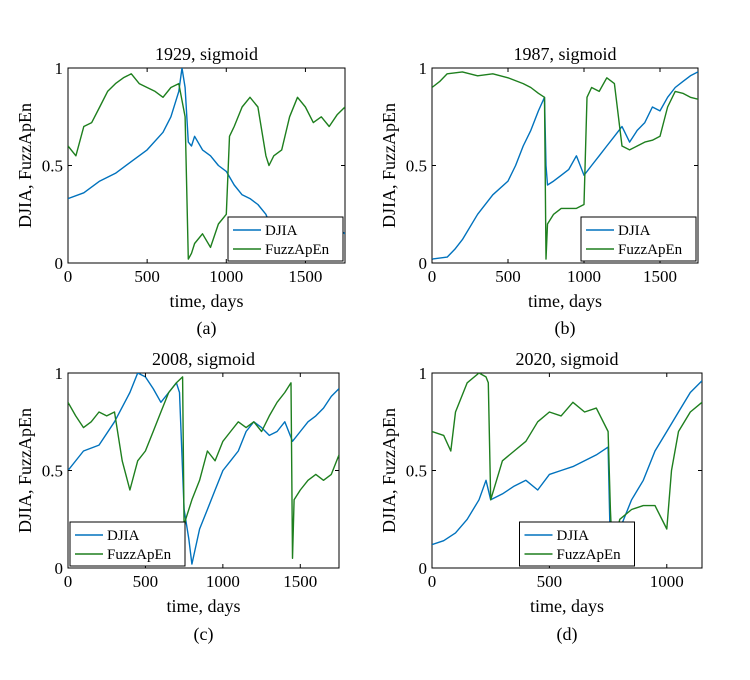  Describe the element at coordinates (203, 359) in the screenshot. I see `chart-title: 2008, sigmoid` at that location.